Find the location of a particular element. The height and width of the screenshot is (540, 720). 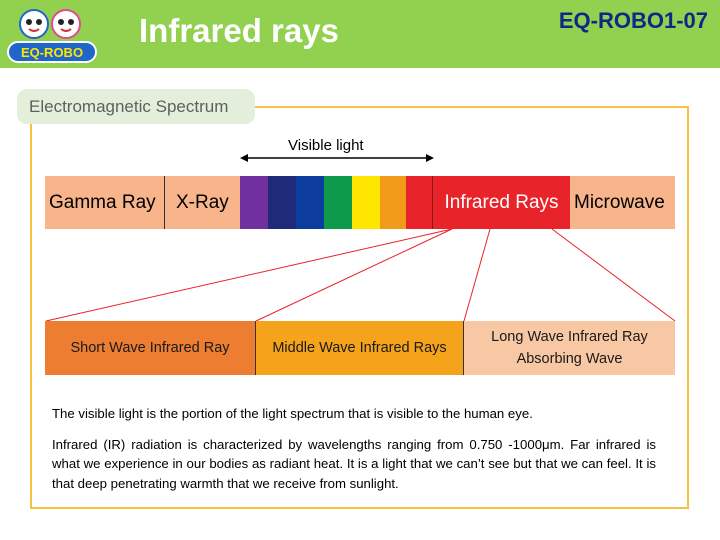

gamma-ray-label: Gamma Ray is located at coordinates (102, 202).